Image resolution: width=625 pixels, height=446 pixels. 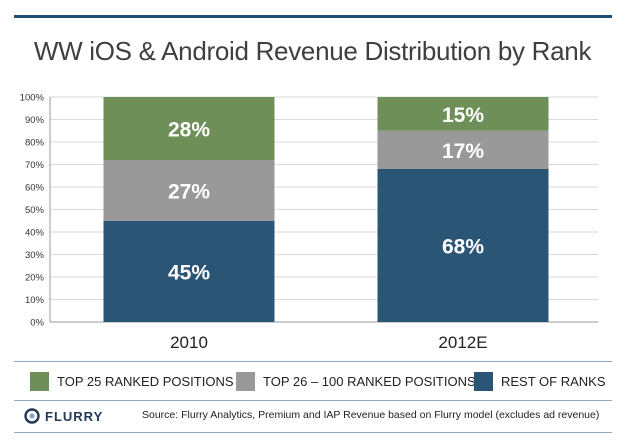 I want to click on legend-label-top26-100: TOP 26 – 100 RANKED POSITIONS, so click(x=369, y=381).